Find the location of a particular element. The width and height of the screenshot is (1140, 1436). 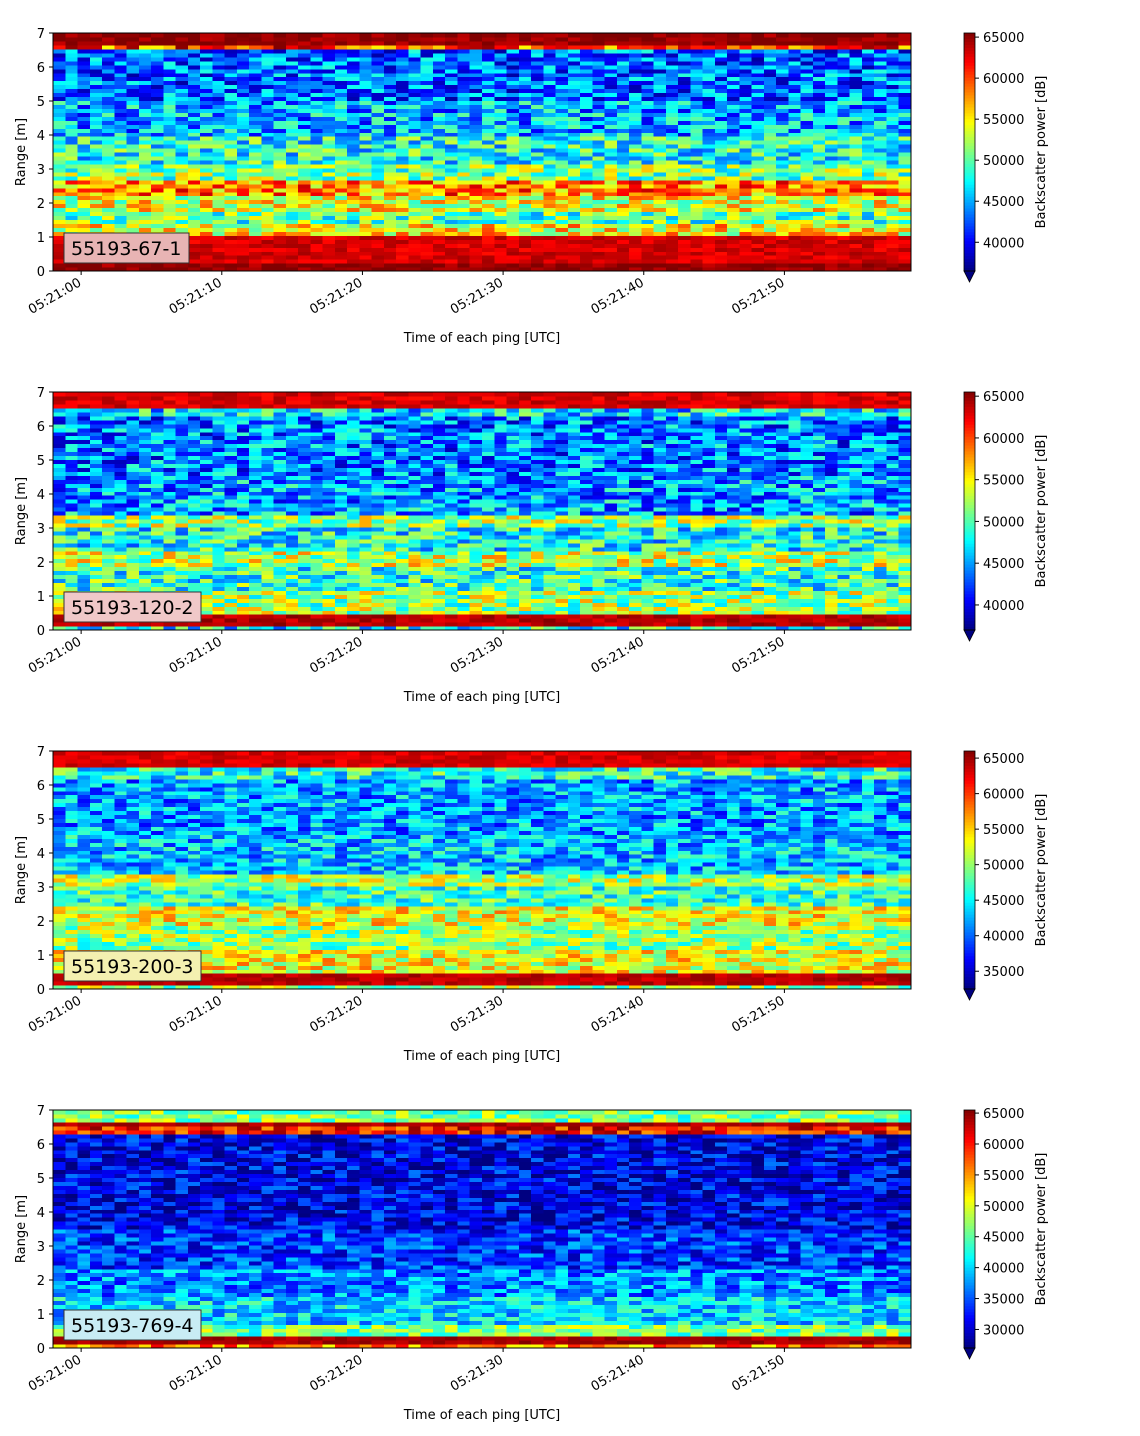

y-tick-label: 0 is located at coordinates (41, 1349).